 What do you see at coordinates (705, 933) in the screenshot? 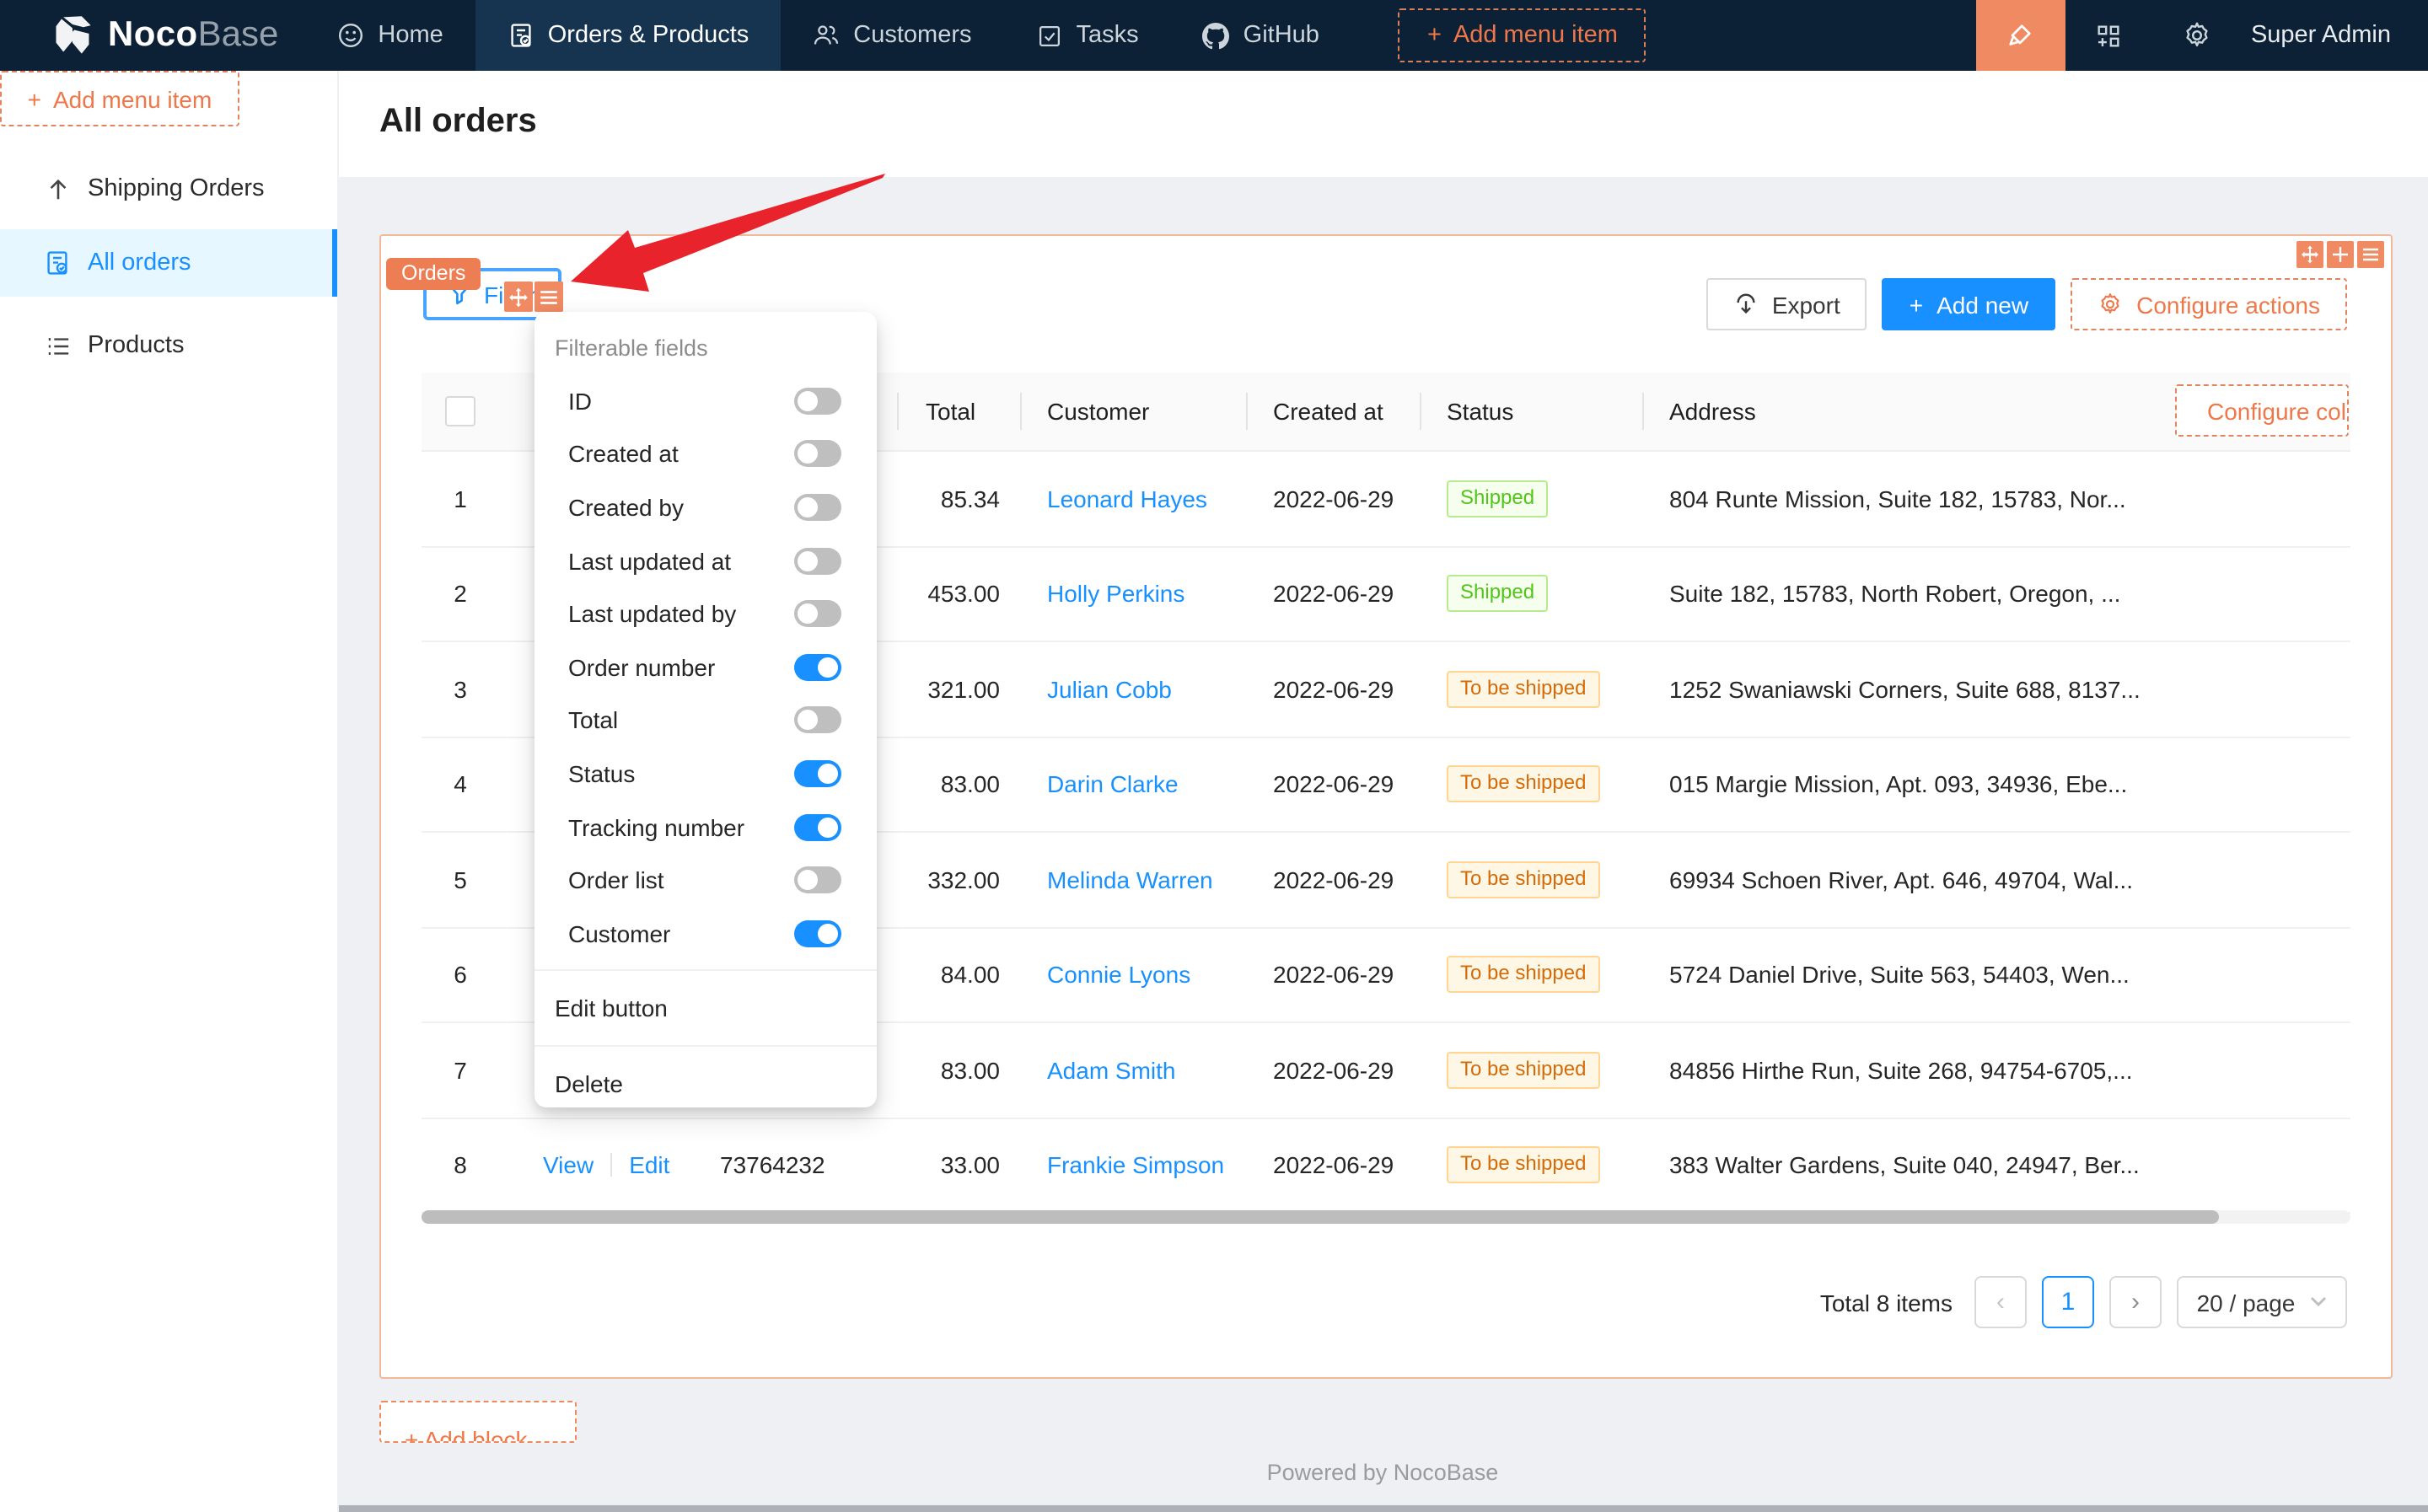
I see `filterable-field-customer: Customer` at bounding box center [705, 933].